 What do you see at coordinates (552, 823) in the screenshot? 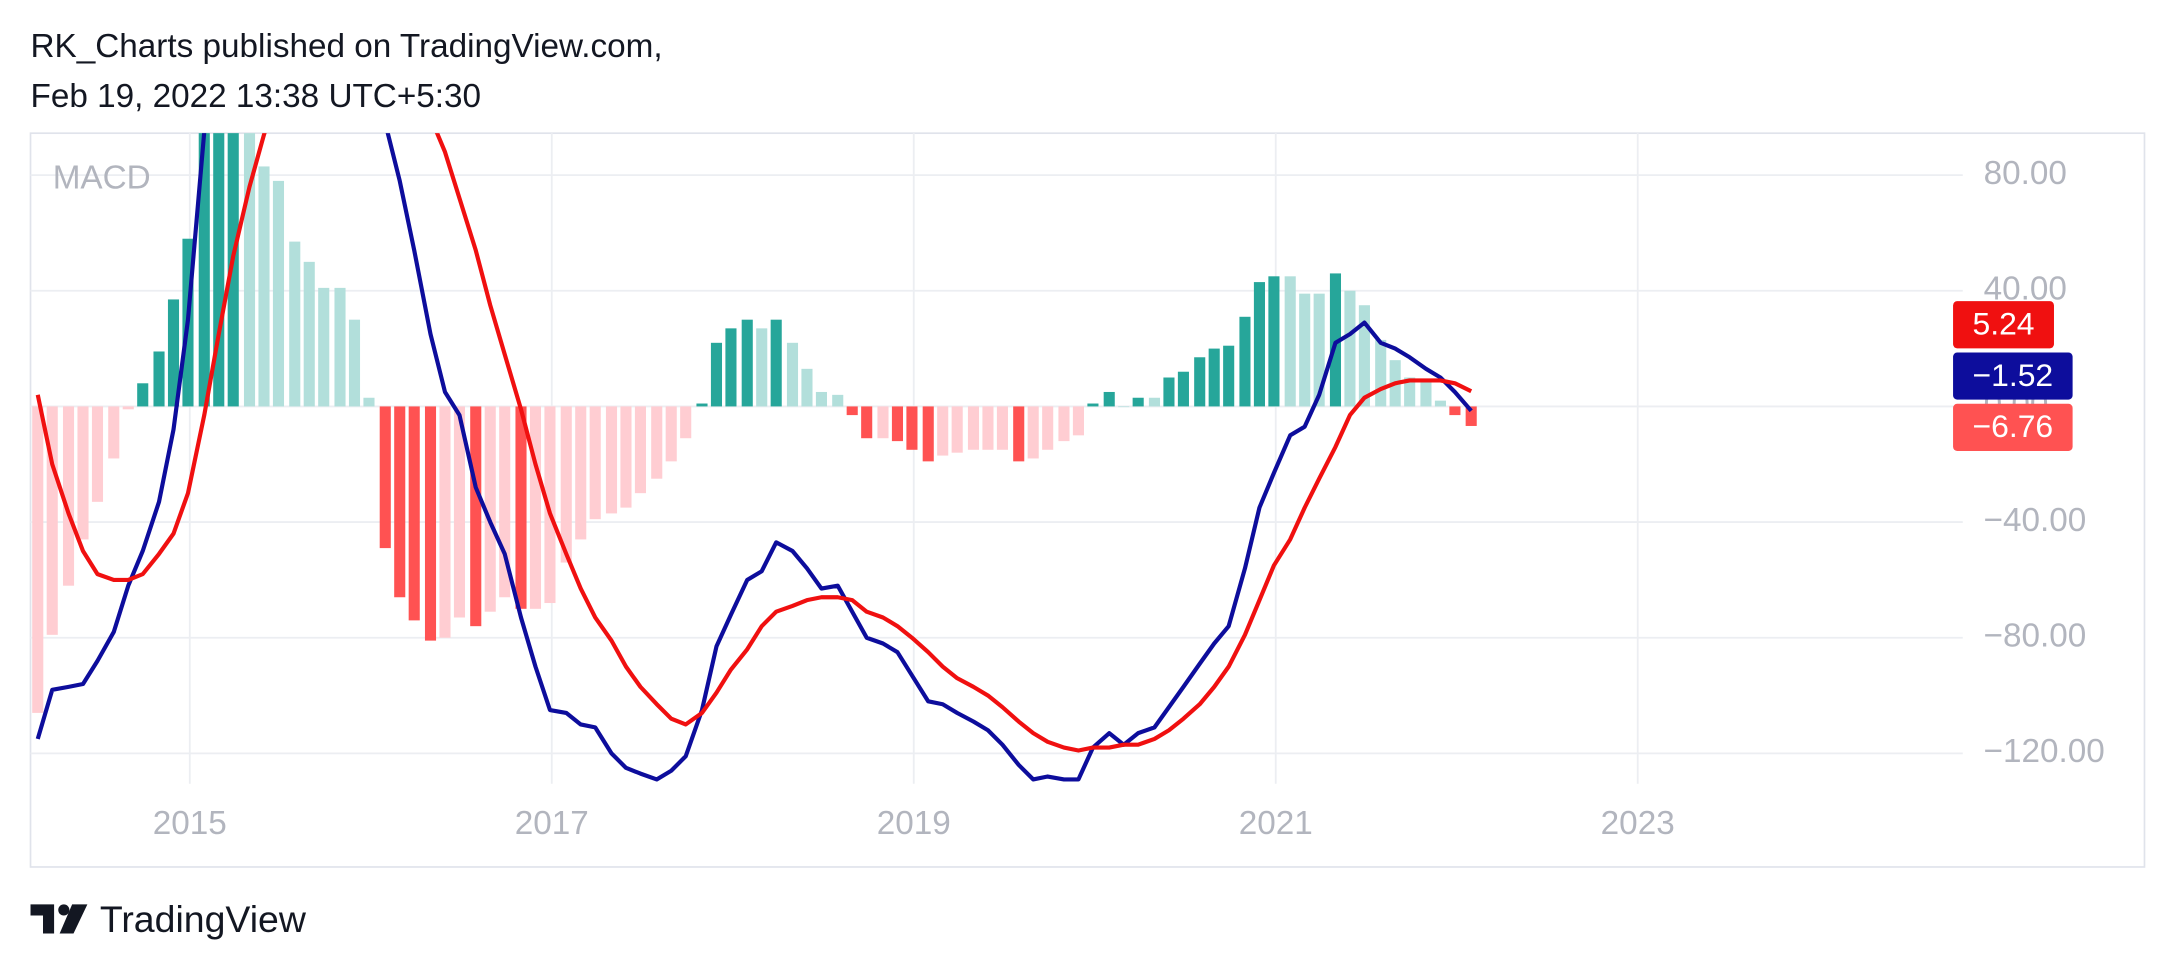
I see `x-tick-label: 2017` at bounding box center [552, 823].